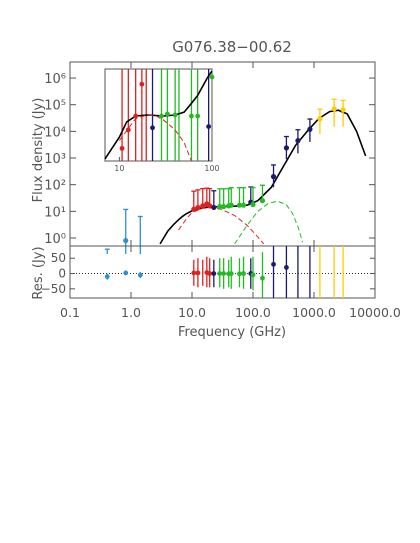 The width and height of the screenshot is (420, 543). Describe the element at coordinates (70, 312) in the screenshot. I see `x-tick-label: 0.1` at that location.